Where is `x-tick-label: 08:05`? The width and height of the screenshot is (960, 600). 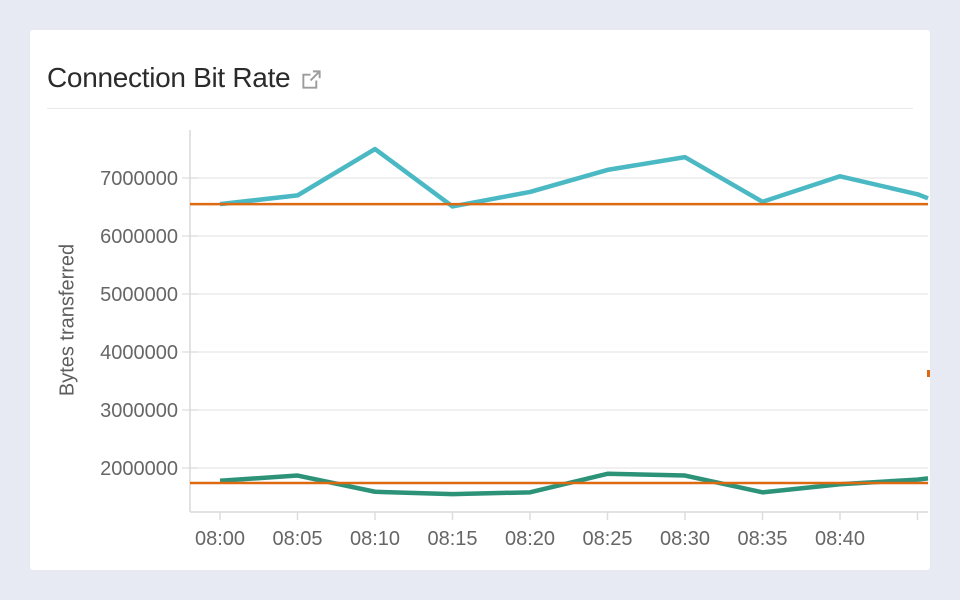
x-tick-label: 08:05 is located at coordinates (297, 539).